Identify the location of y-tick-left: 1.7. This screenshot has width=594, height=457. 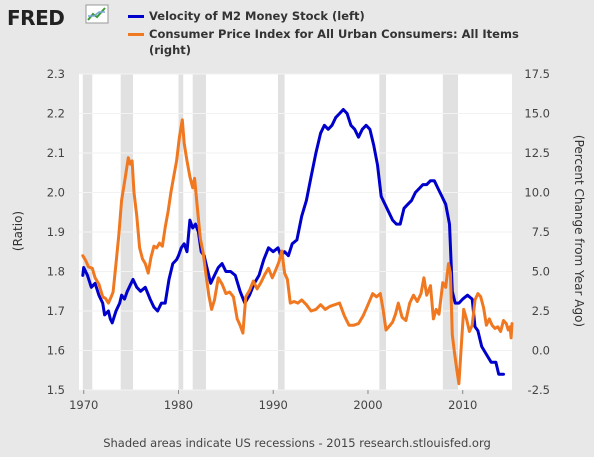
(56, 311).